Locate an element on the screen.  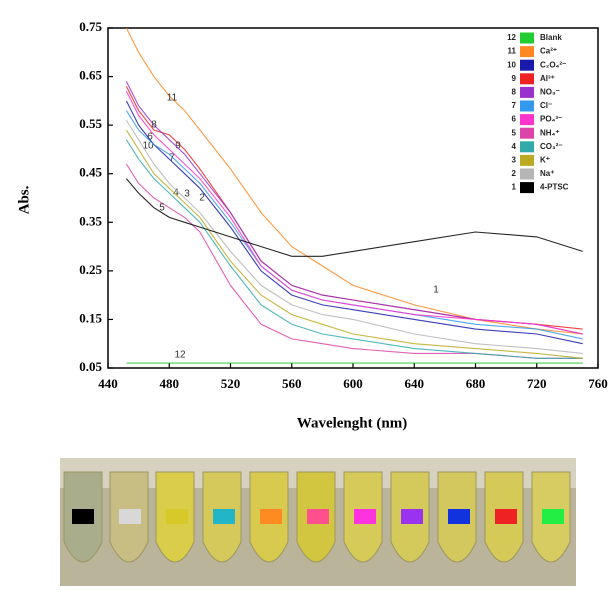
x-tick-label: 520 is located at coordinates (231, 383).